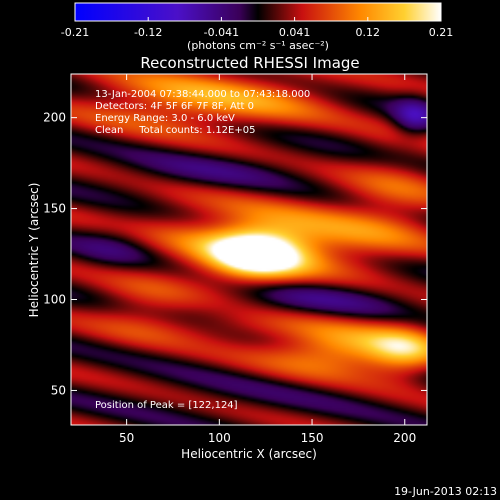 The width and height of the screenshot is (500, 500). Describe the element at coordinates (219, 438) in the screenshot. I see `x-tick-label: 100` at that location.